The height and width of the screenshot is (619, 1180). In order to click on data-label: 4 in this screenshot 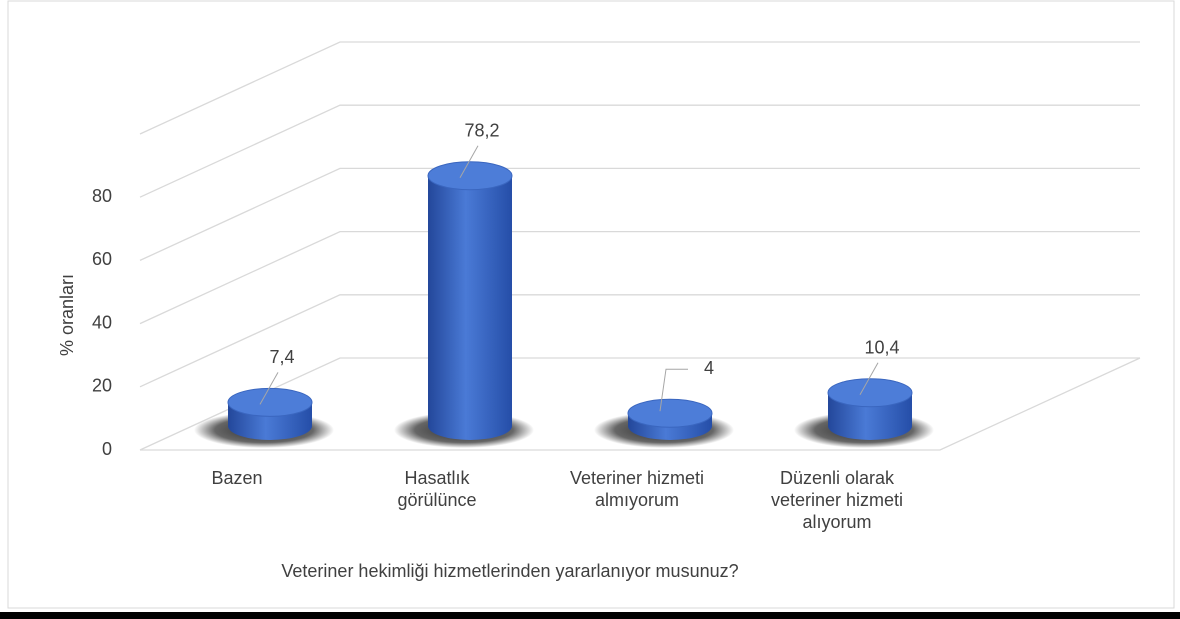, I will do `click(709, 368)`.